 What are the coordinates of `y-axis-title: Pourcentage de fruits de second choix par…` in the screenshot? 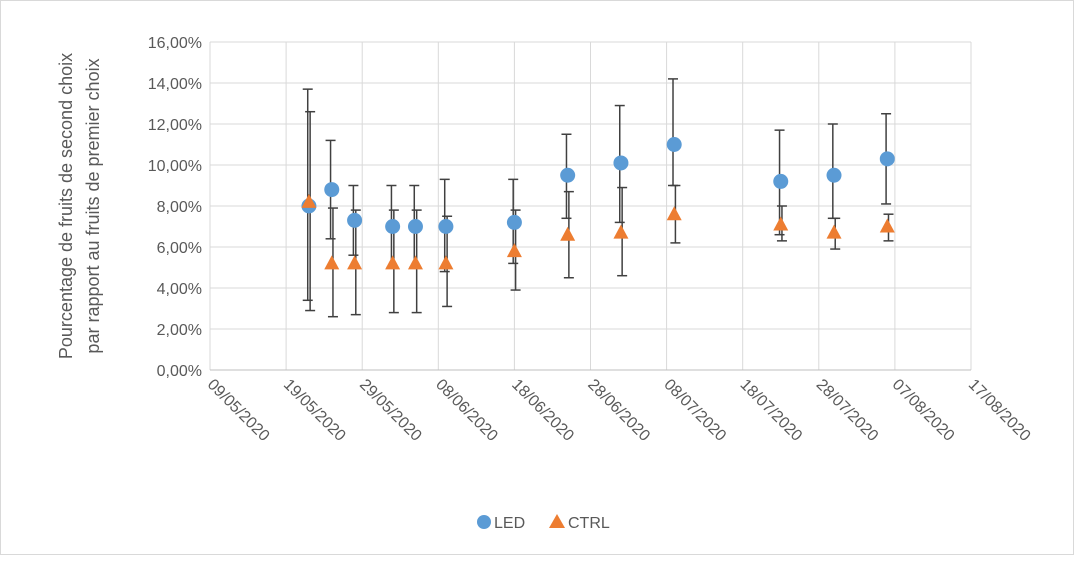 It's located at (79, 206).